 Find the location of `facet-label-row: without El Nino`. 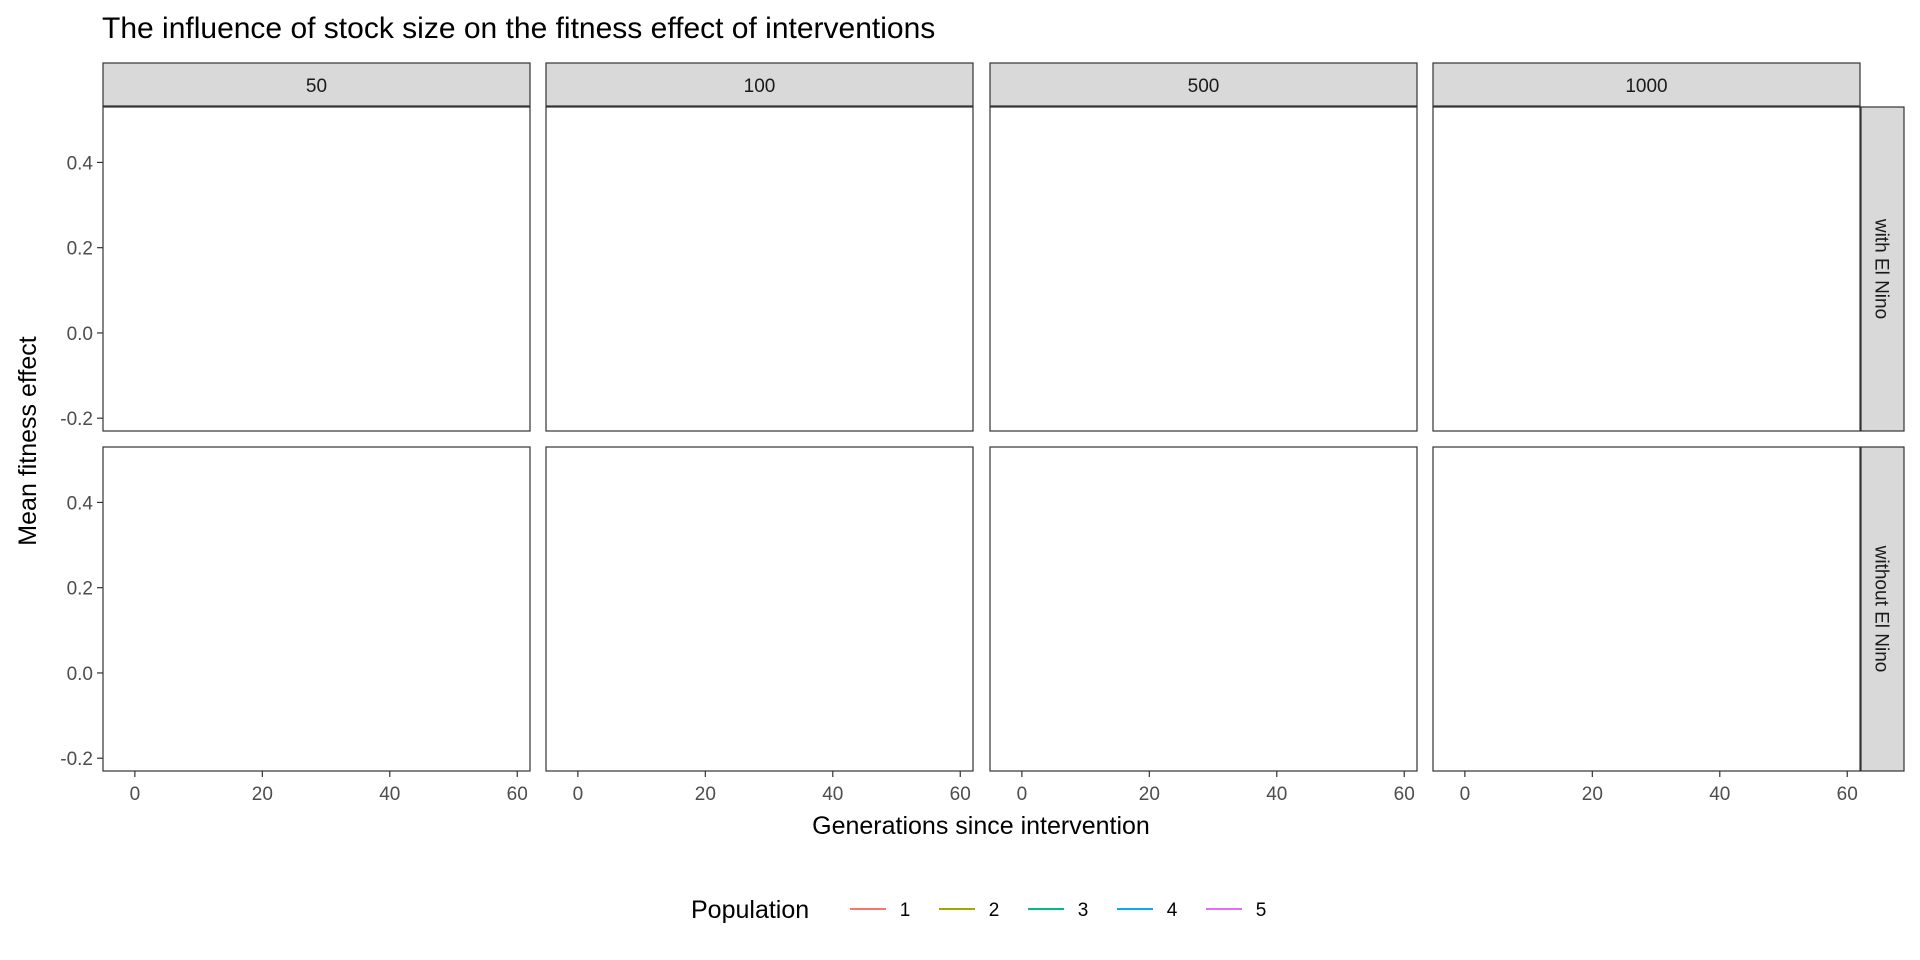

facet-label-row: without El Nino is located at coordinates (1881, 609).